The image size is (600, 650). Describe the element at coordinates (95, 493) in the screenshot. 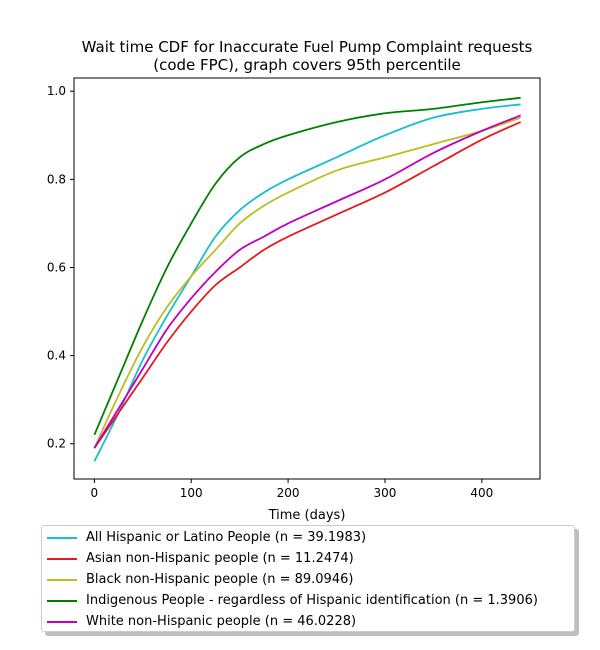

I see `x-tick-label: 0` at that location.